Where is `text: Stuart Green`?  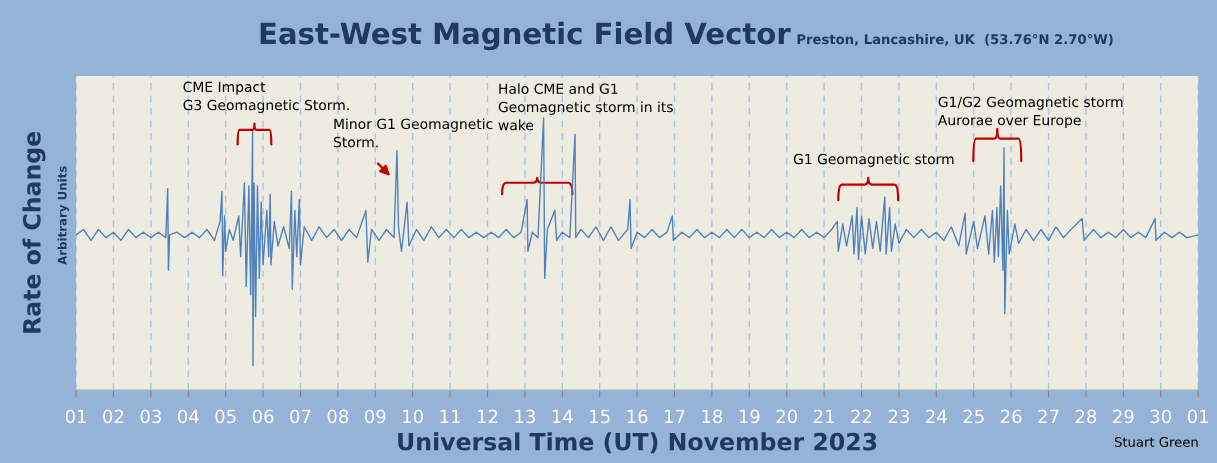 text: Stuart Green is located at coordinates (1156, 442).